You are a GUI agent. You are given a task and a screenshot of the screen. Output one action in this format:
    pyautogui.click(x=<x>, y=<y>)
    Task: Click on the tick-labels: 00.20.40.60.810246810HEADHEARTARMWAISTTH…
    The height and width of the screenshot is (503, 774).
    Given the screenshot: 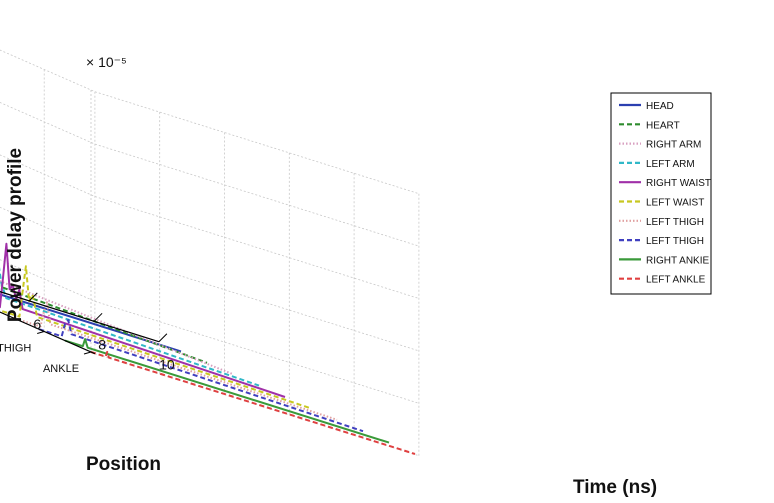 What is the action you would take?
    pyautogui.click(x=87, y=345)
    